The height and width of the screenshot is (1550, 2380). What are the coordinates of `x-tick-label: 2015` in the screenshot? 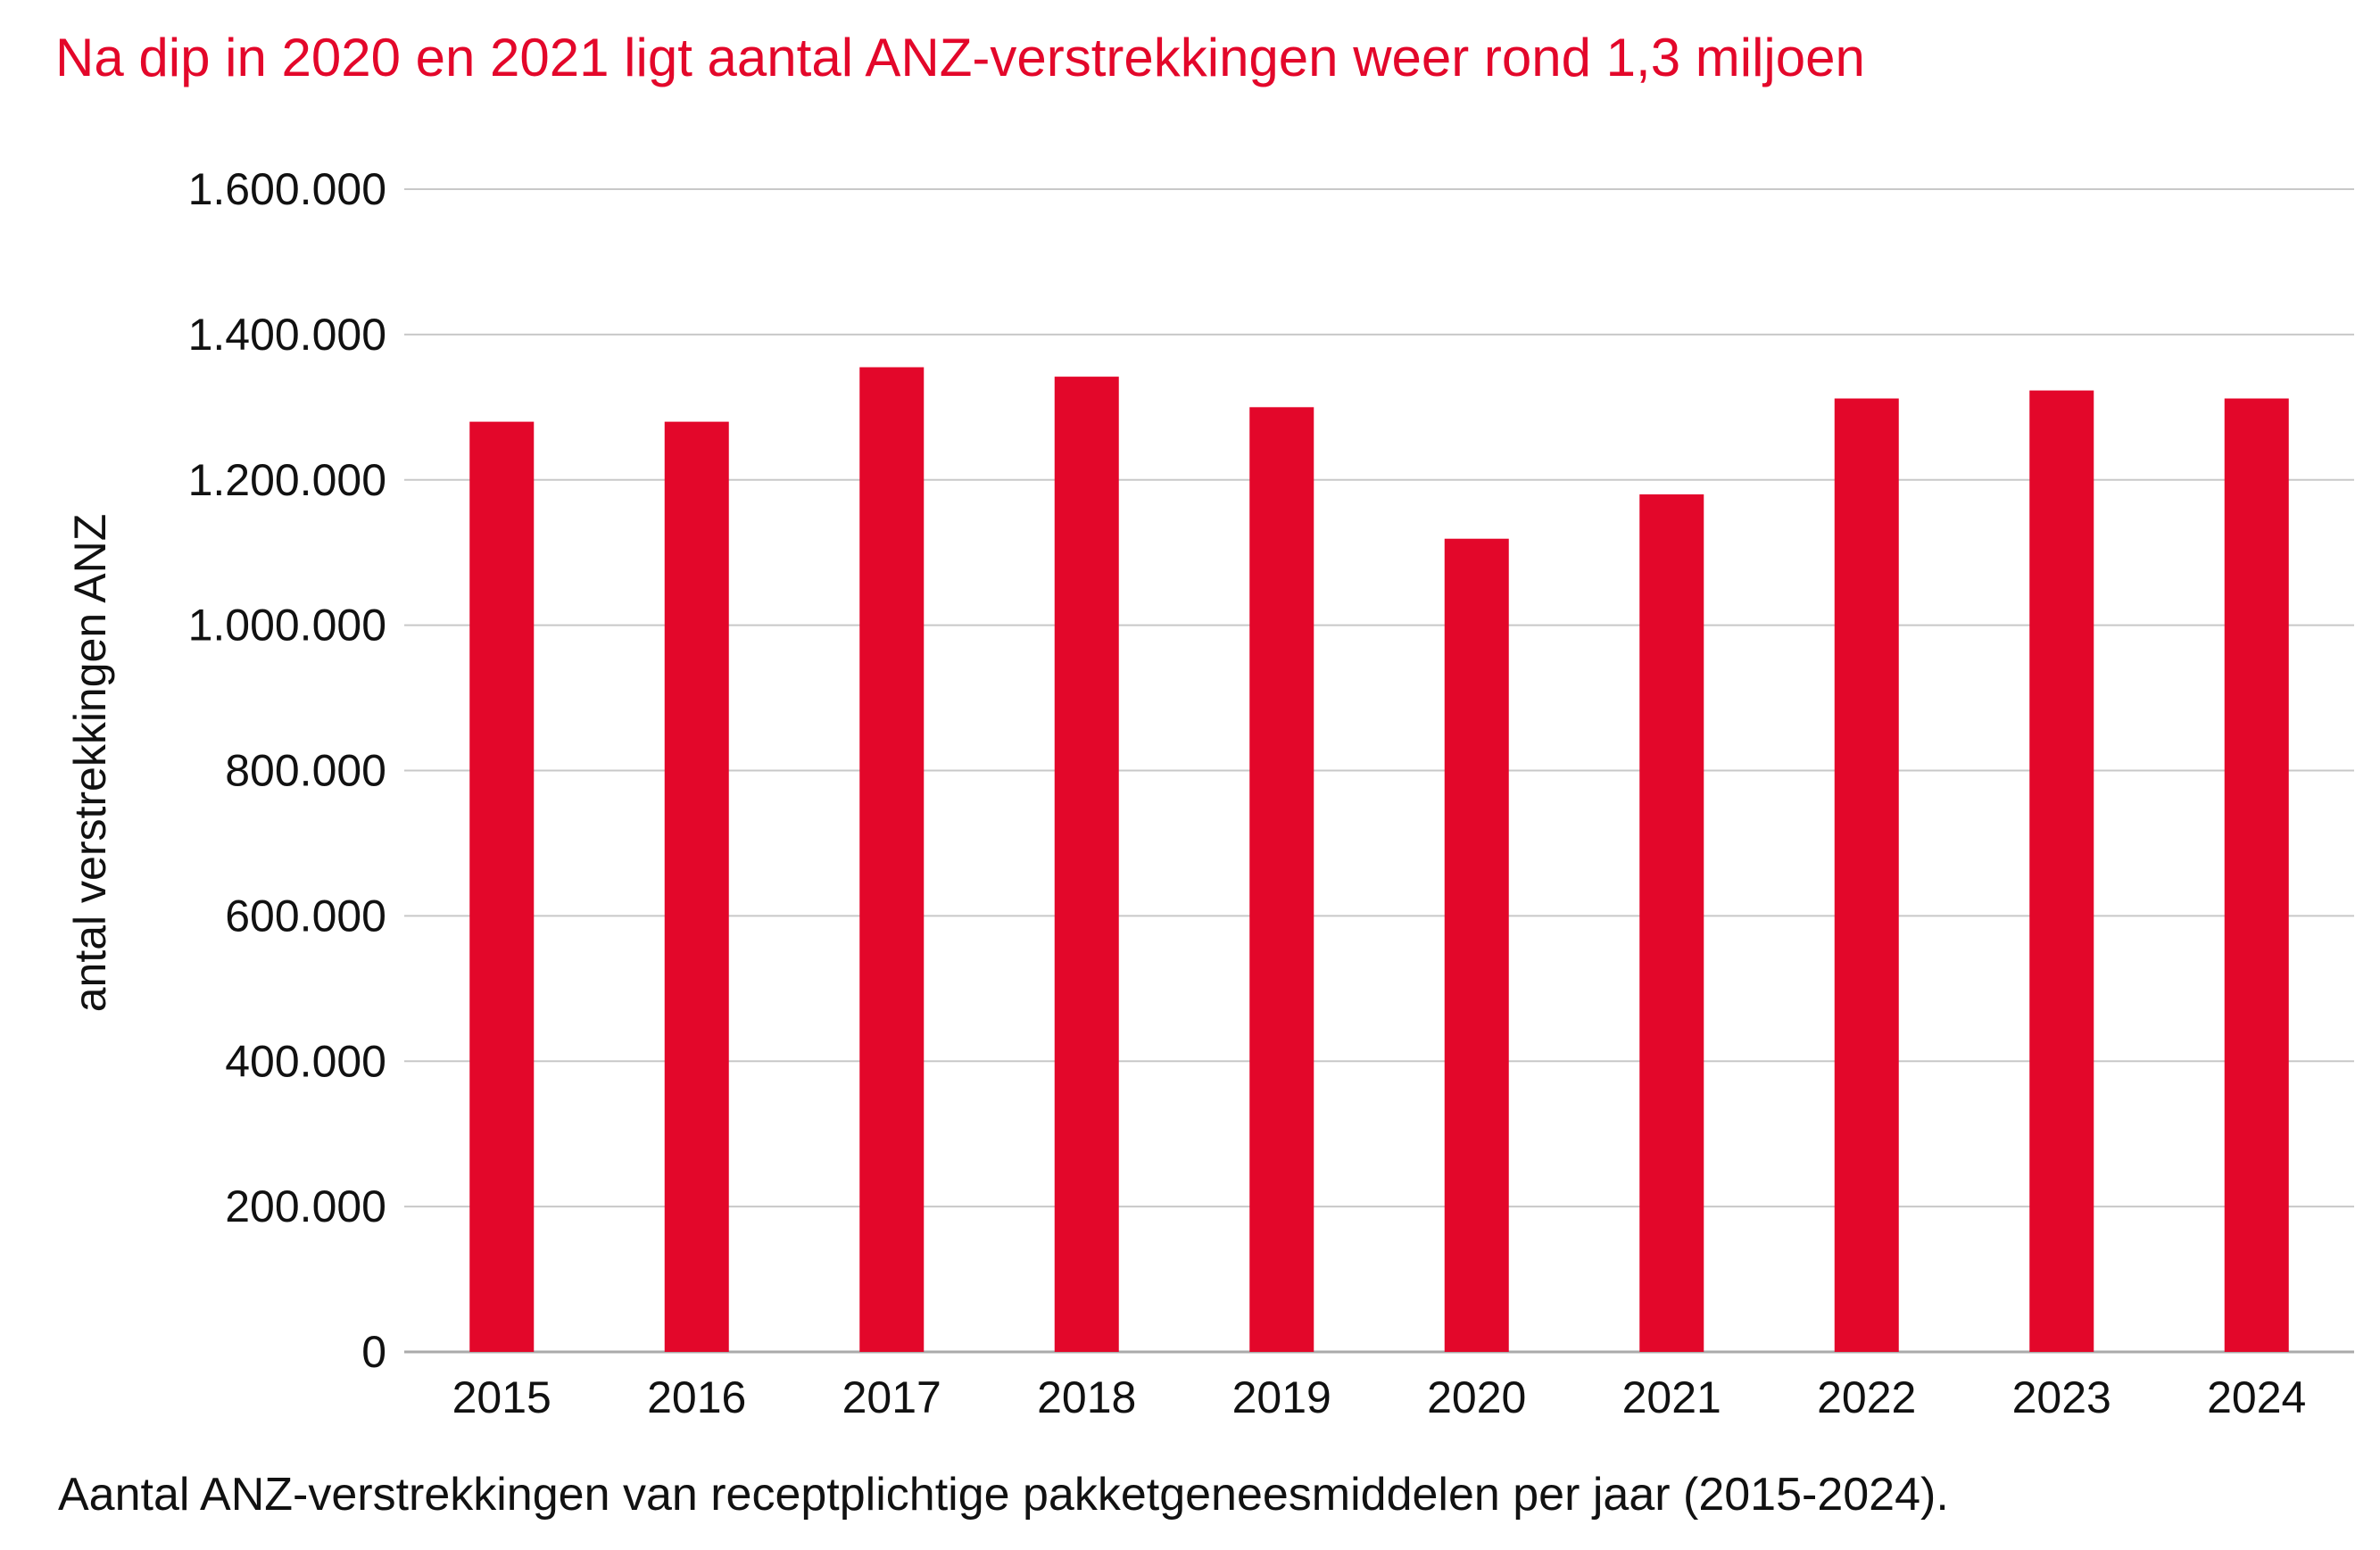 It's located at (502, 1397).